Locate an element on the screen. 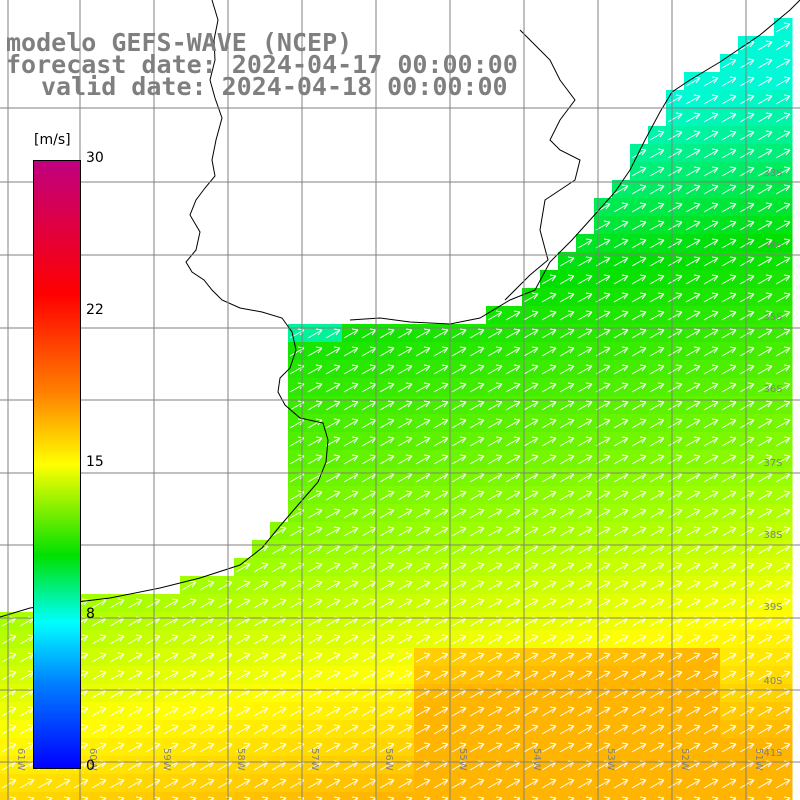  longitude-label: 53W is located at coordinates (610, 759).